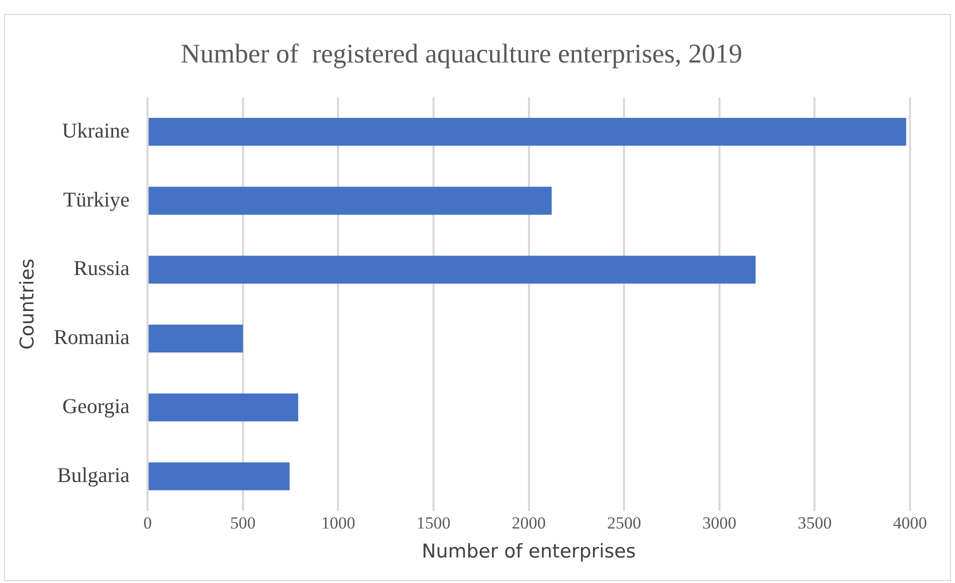 This screenshot has width=955, height=583. What do you see at coordinates (96, 130) in the screenshot?
I see `y-tick-label: Ukraine` at bounding box center [96, 130].